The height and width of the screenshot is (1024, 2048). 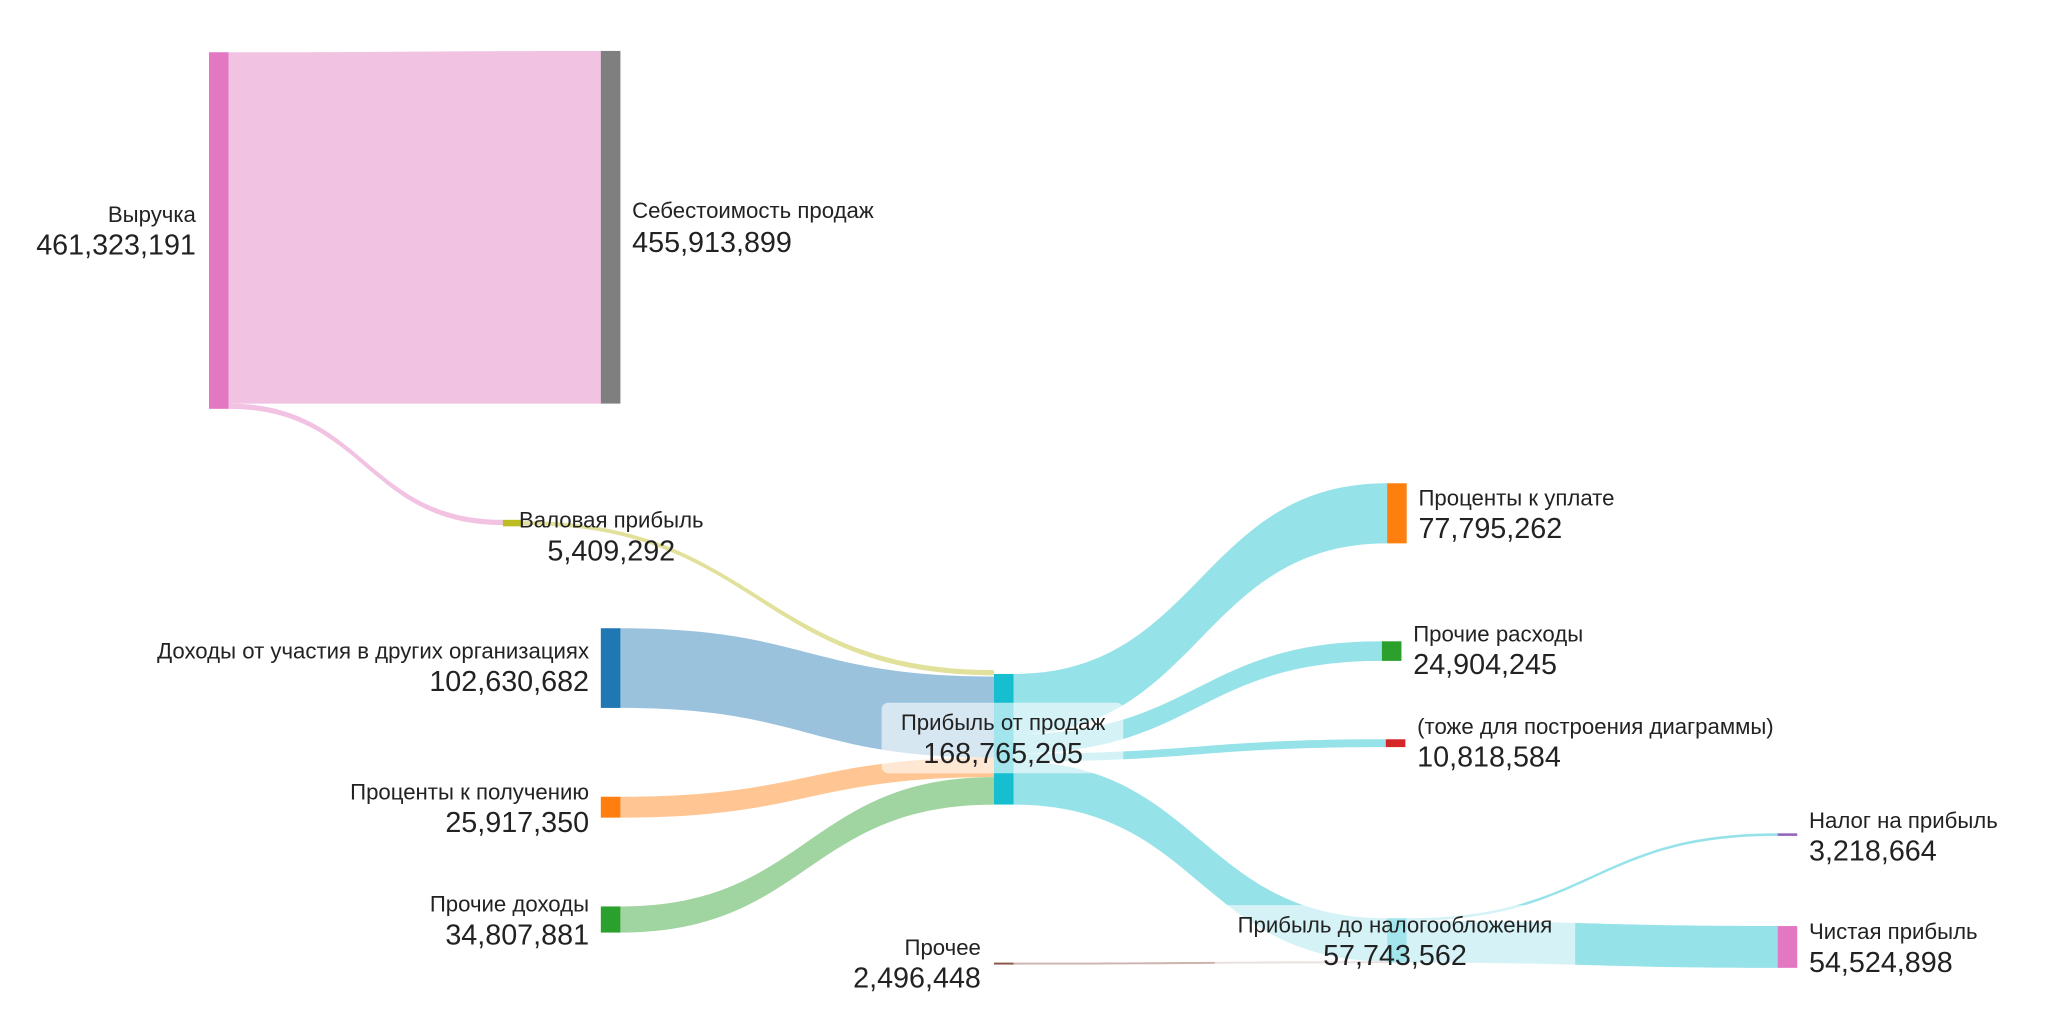 I want to click on value-gross: 5,409,292, so click(x=611, y=551).